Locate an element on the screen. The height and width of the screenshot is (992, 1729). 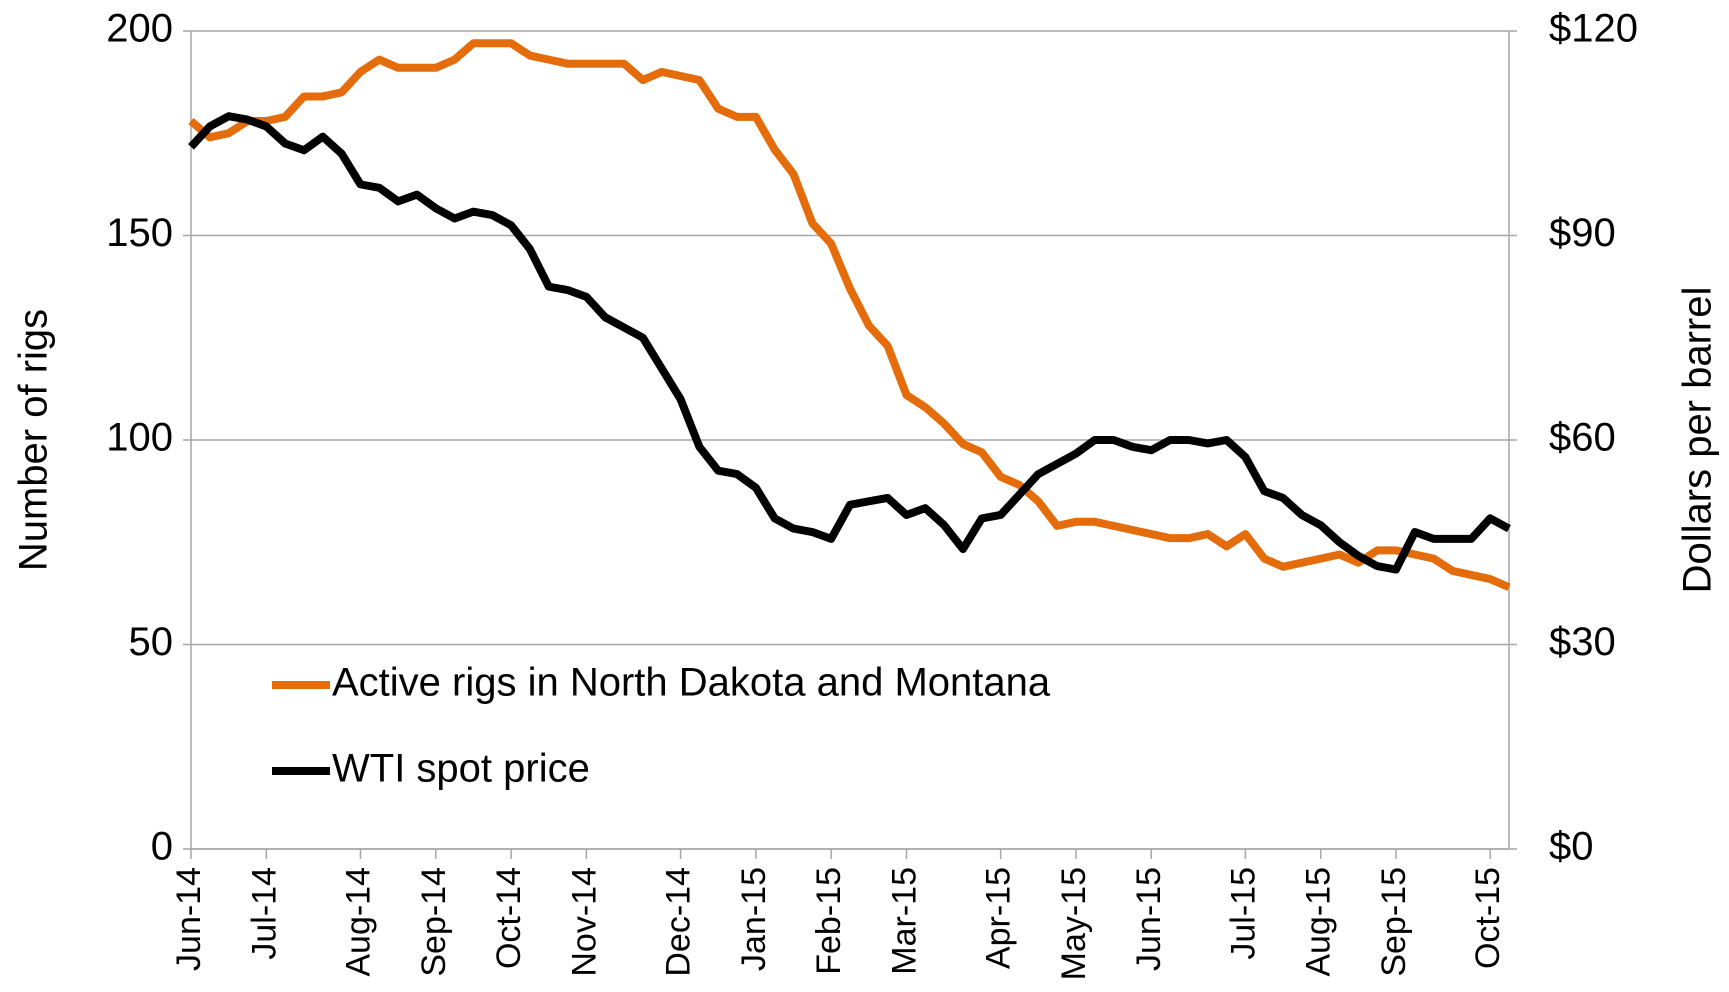
y2-tick-label: $60 is located at coordinates (1582, 438).